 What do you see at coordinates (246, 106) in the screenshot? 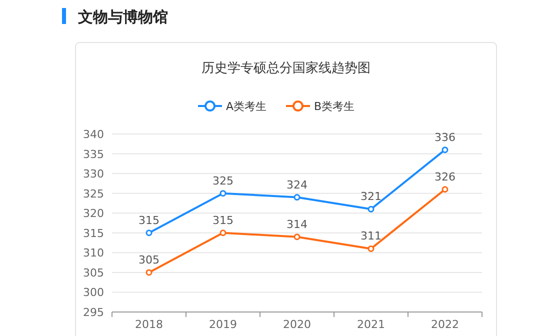
I see `legend-label: A类考生` at bounding box center [246, 106].